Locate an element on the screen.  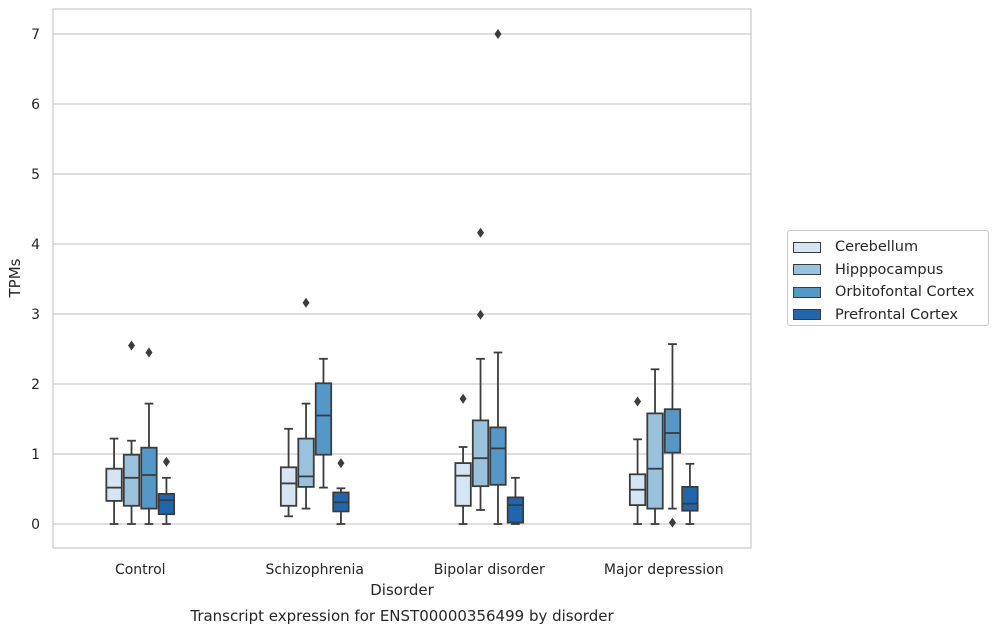
legend-item: Cerebellum is located at coordinates (890, 247).